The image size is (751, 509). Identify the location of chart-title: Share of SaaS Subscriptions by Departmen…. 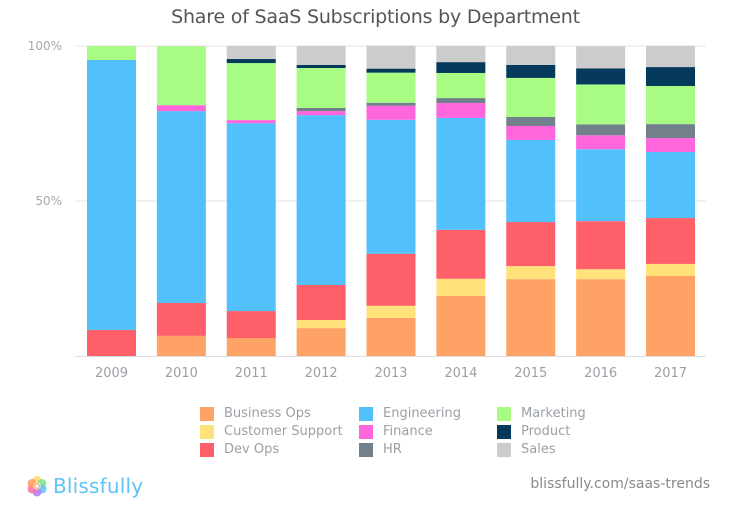
(375, 17).